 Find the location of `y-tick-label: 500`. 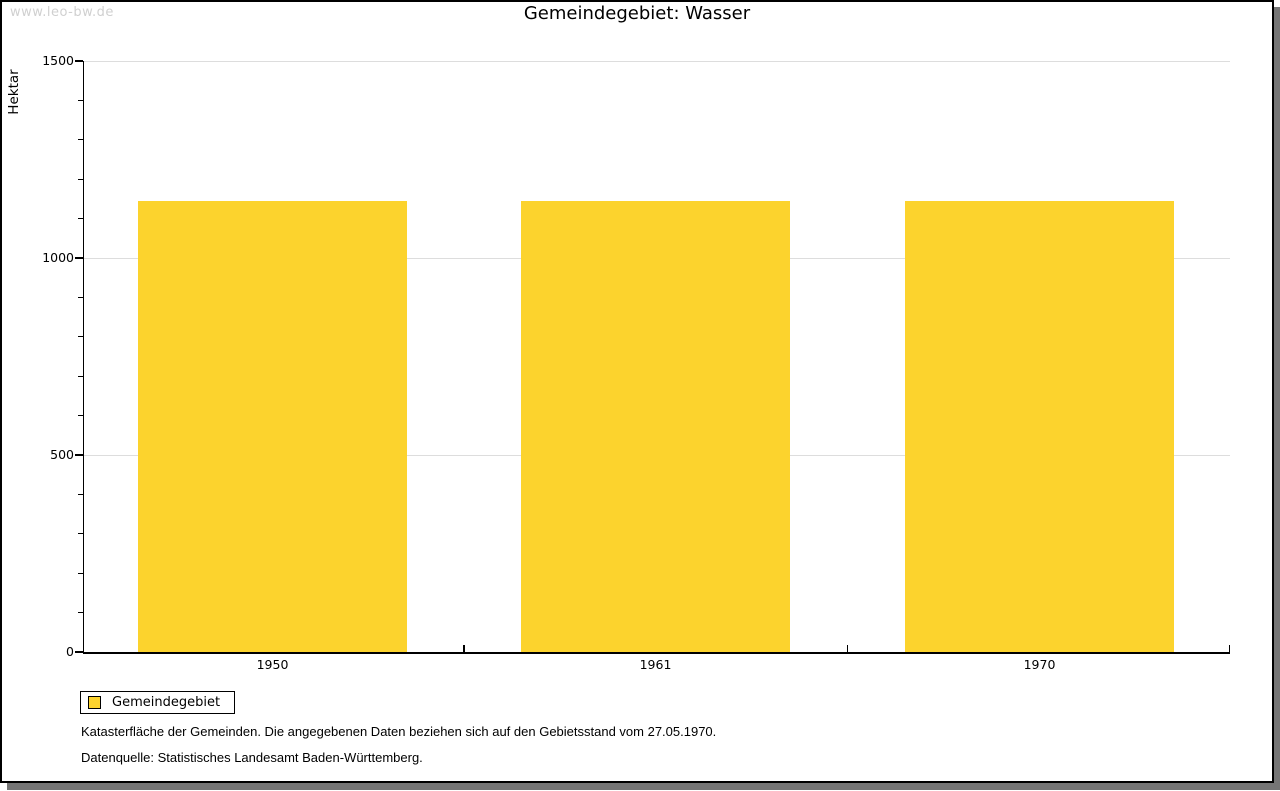

y-tick-label: 500 is located at coordinates (62, 454).